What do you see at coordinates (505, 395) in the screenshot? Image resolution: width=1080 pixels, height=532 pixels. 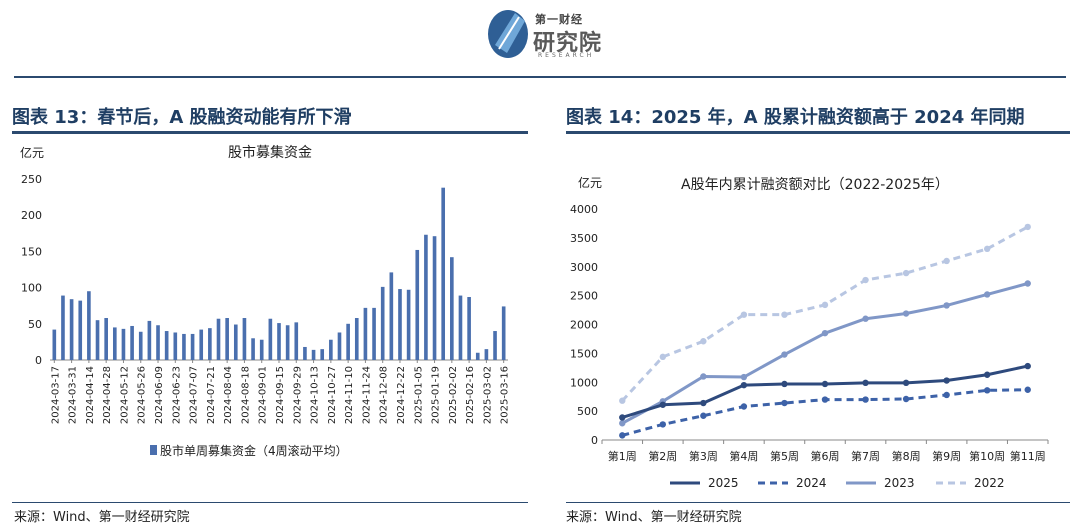 I see `x-tick-label: 2025-03-16` at bounding box center [505, 395].